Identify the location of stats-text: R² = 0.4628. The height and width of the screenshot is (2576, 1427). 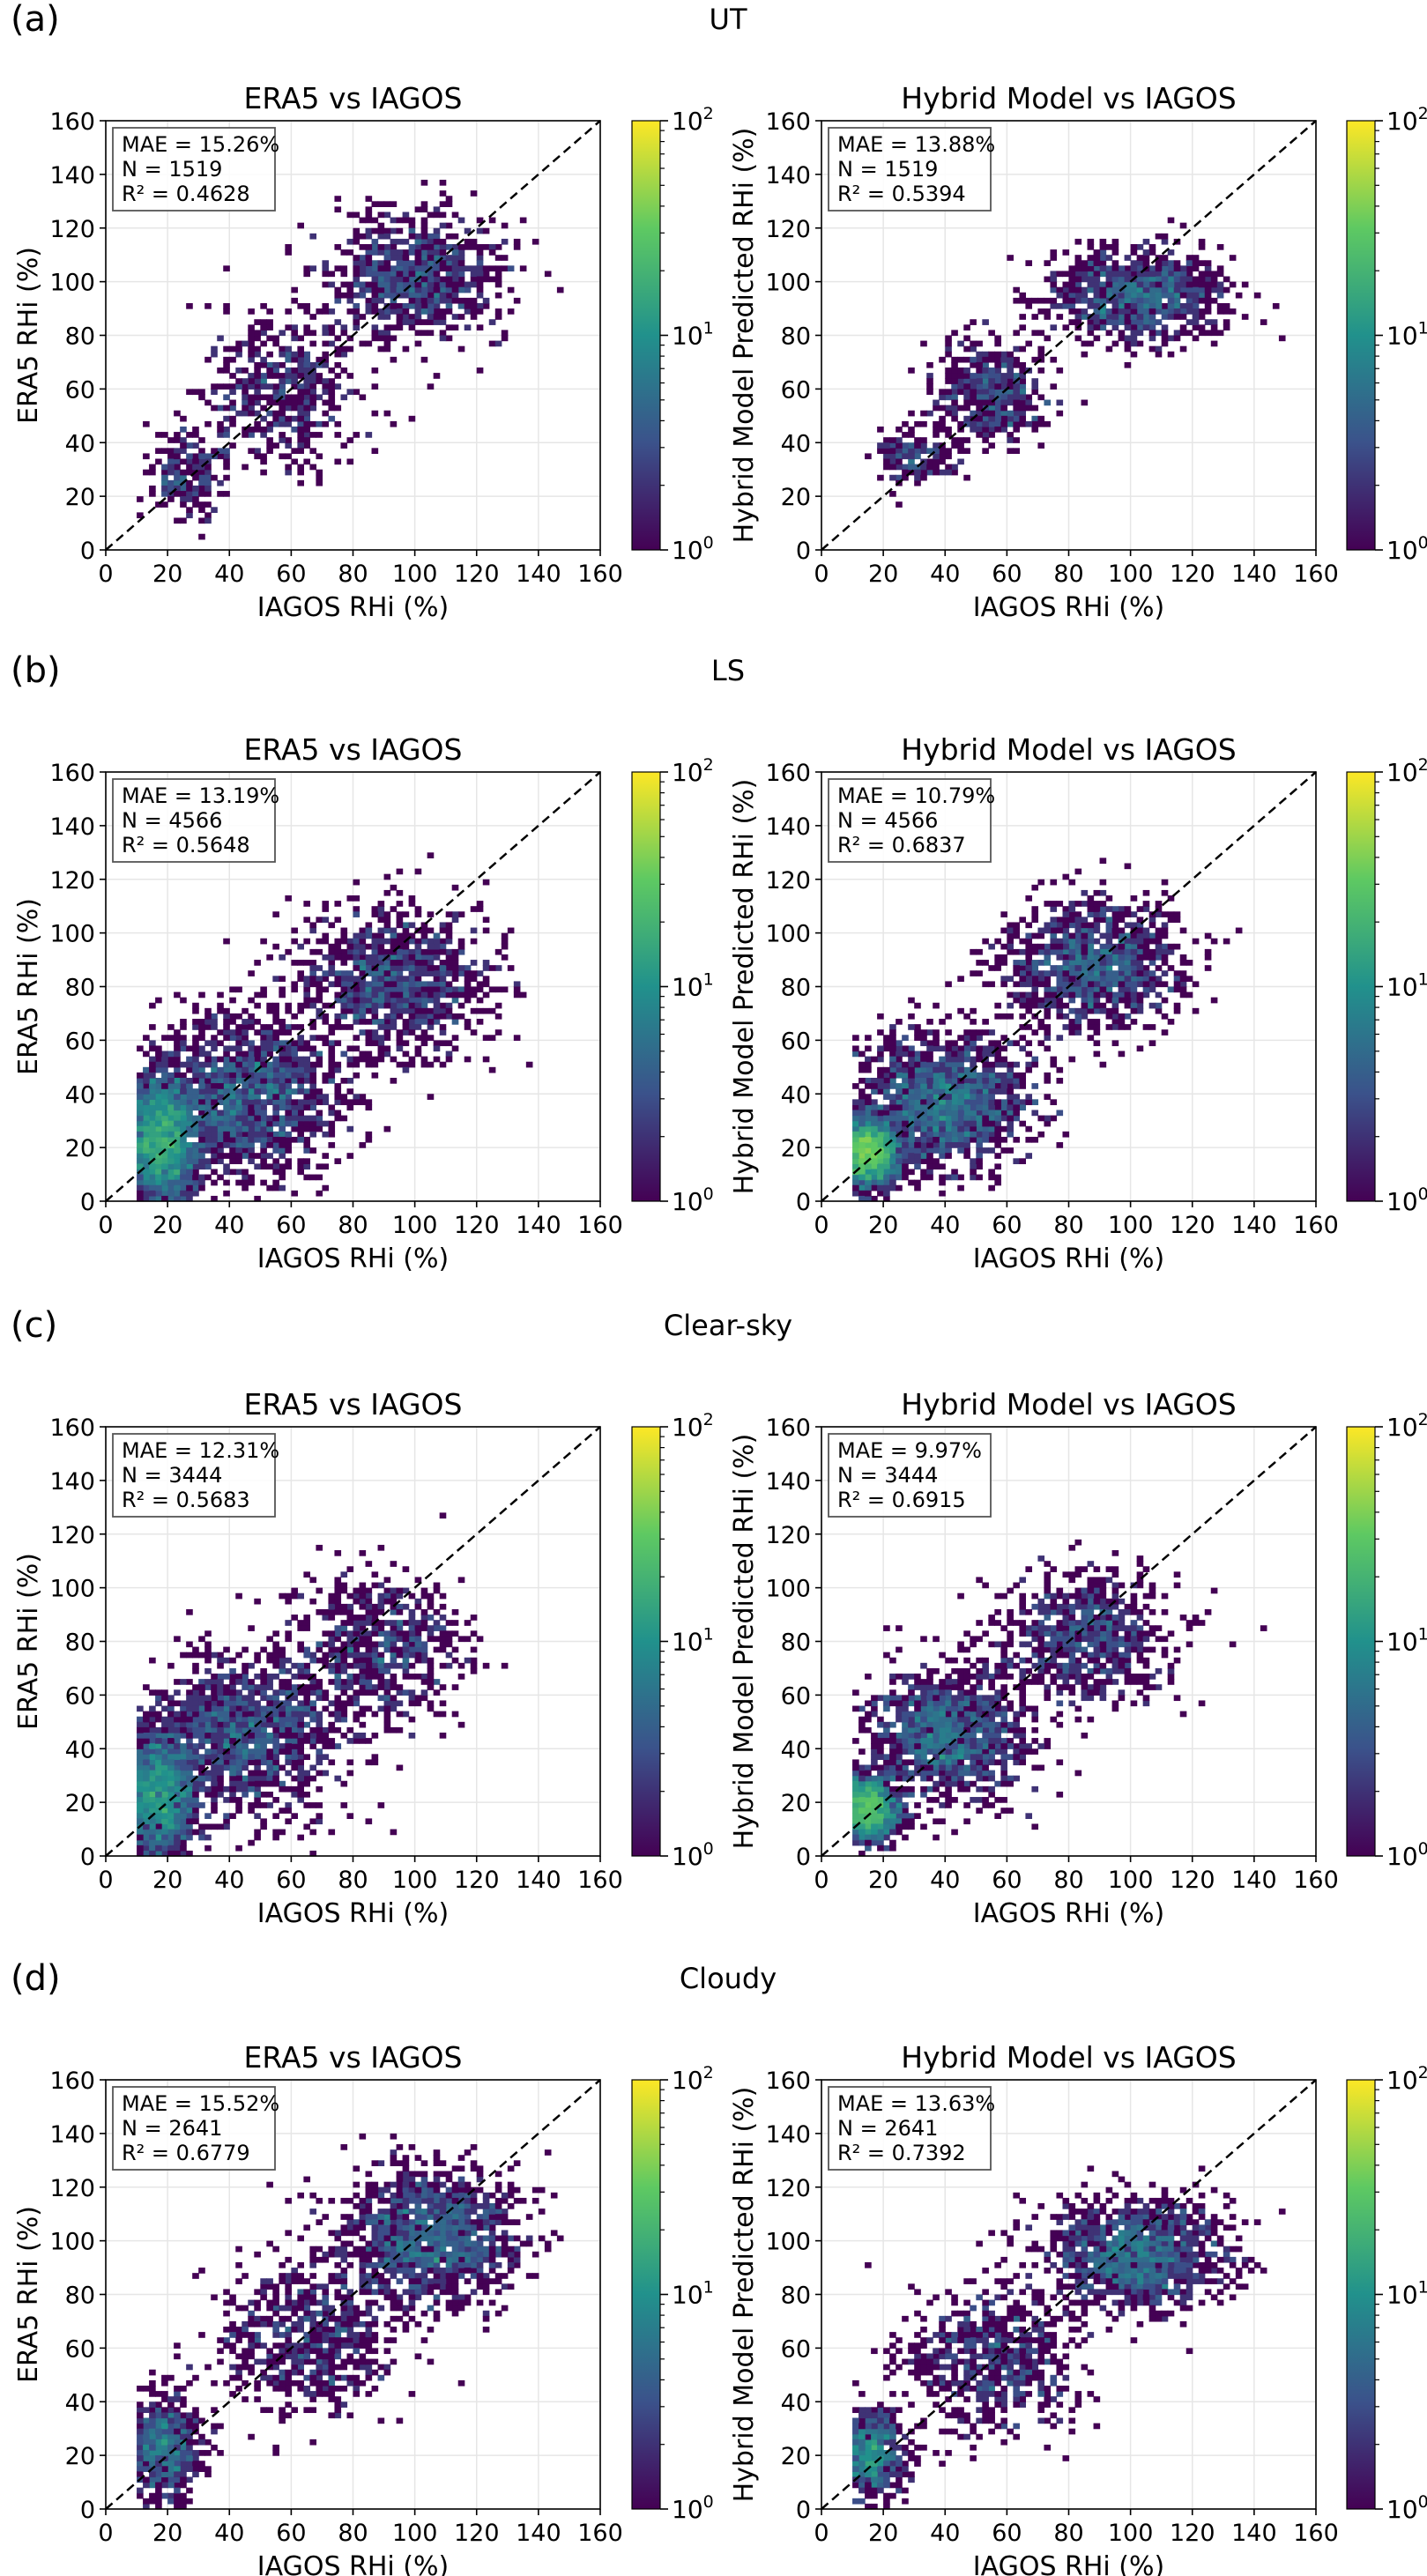
(186, 194).